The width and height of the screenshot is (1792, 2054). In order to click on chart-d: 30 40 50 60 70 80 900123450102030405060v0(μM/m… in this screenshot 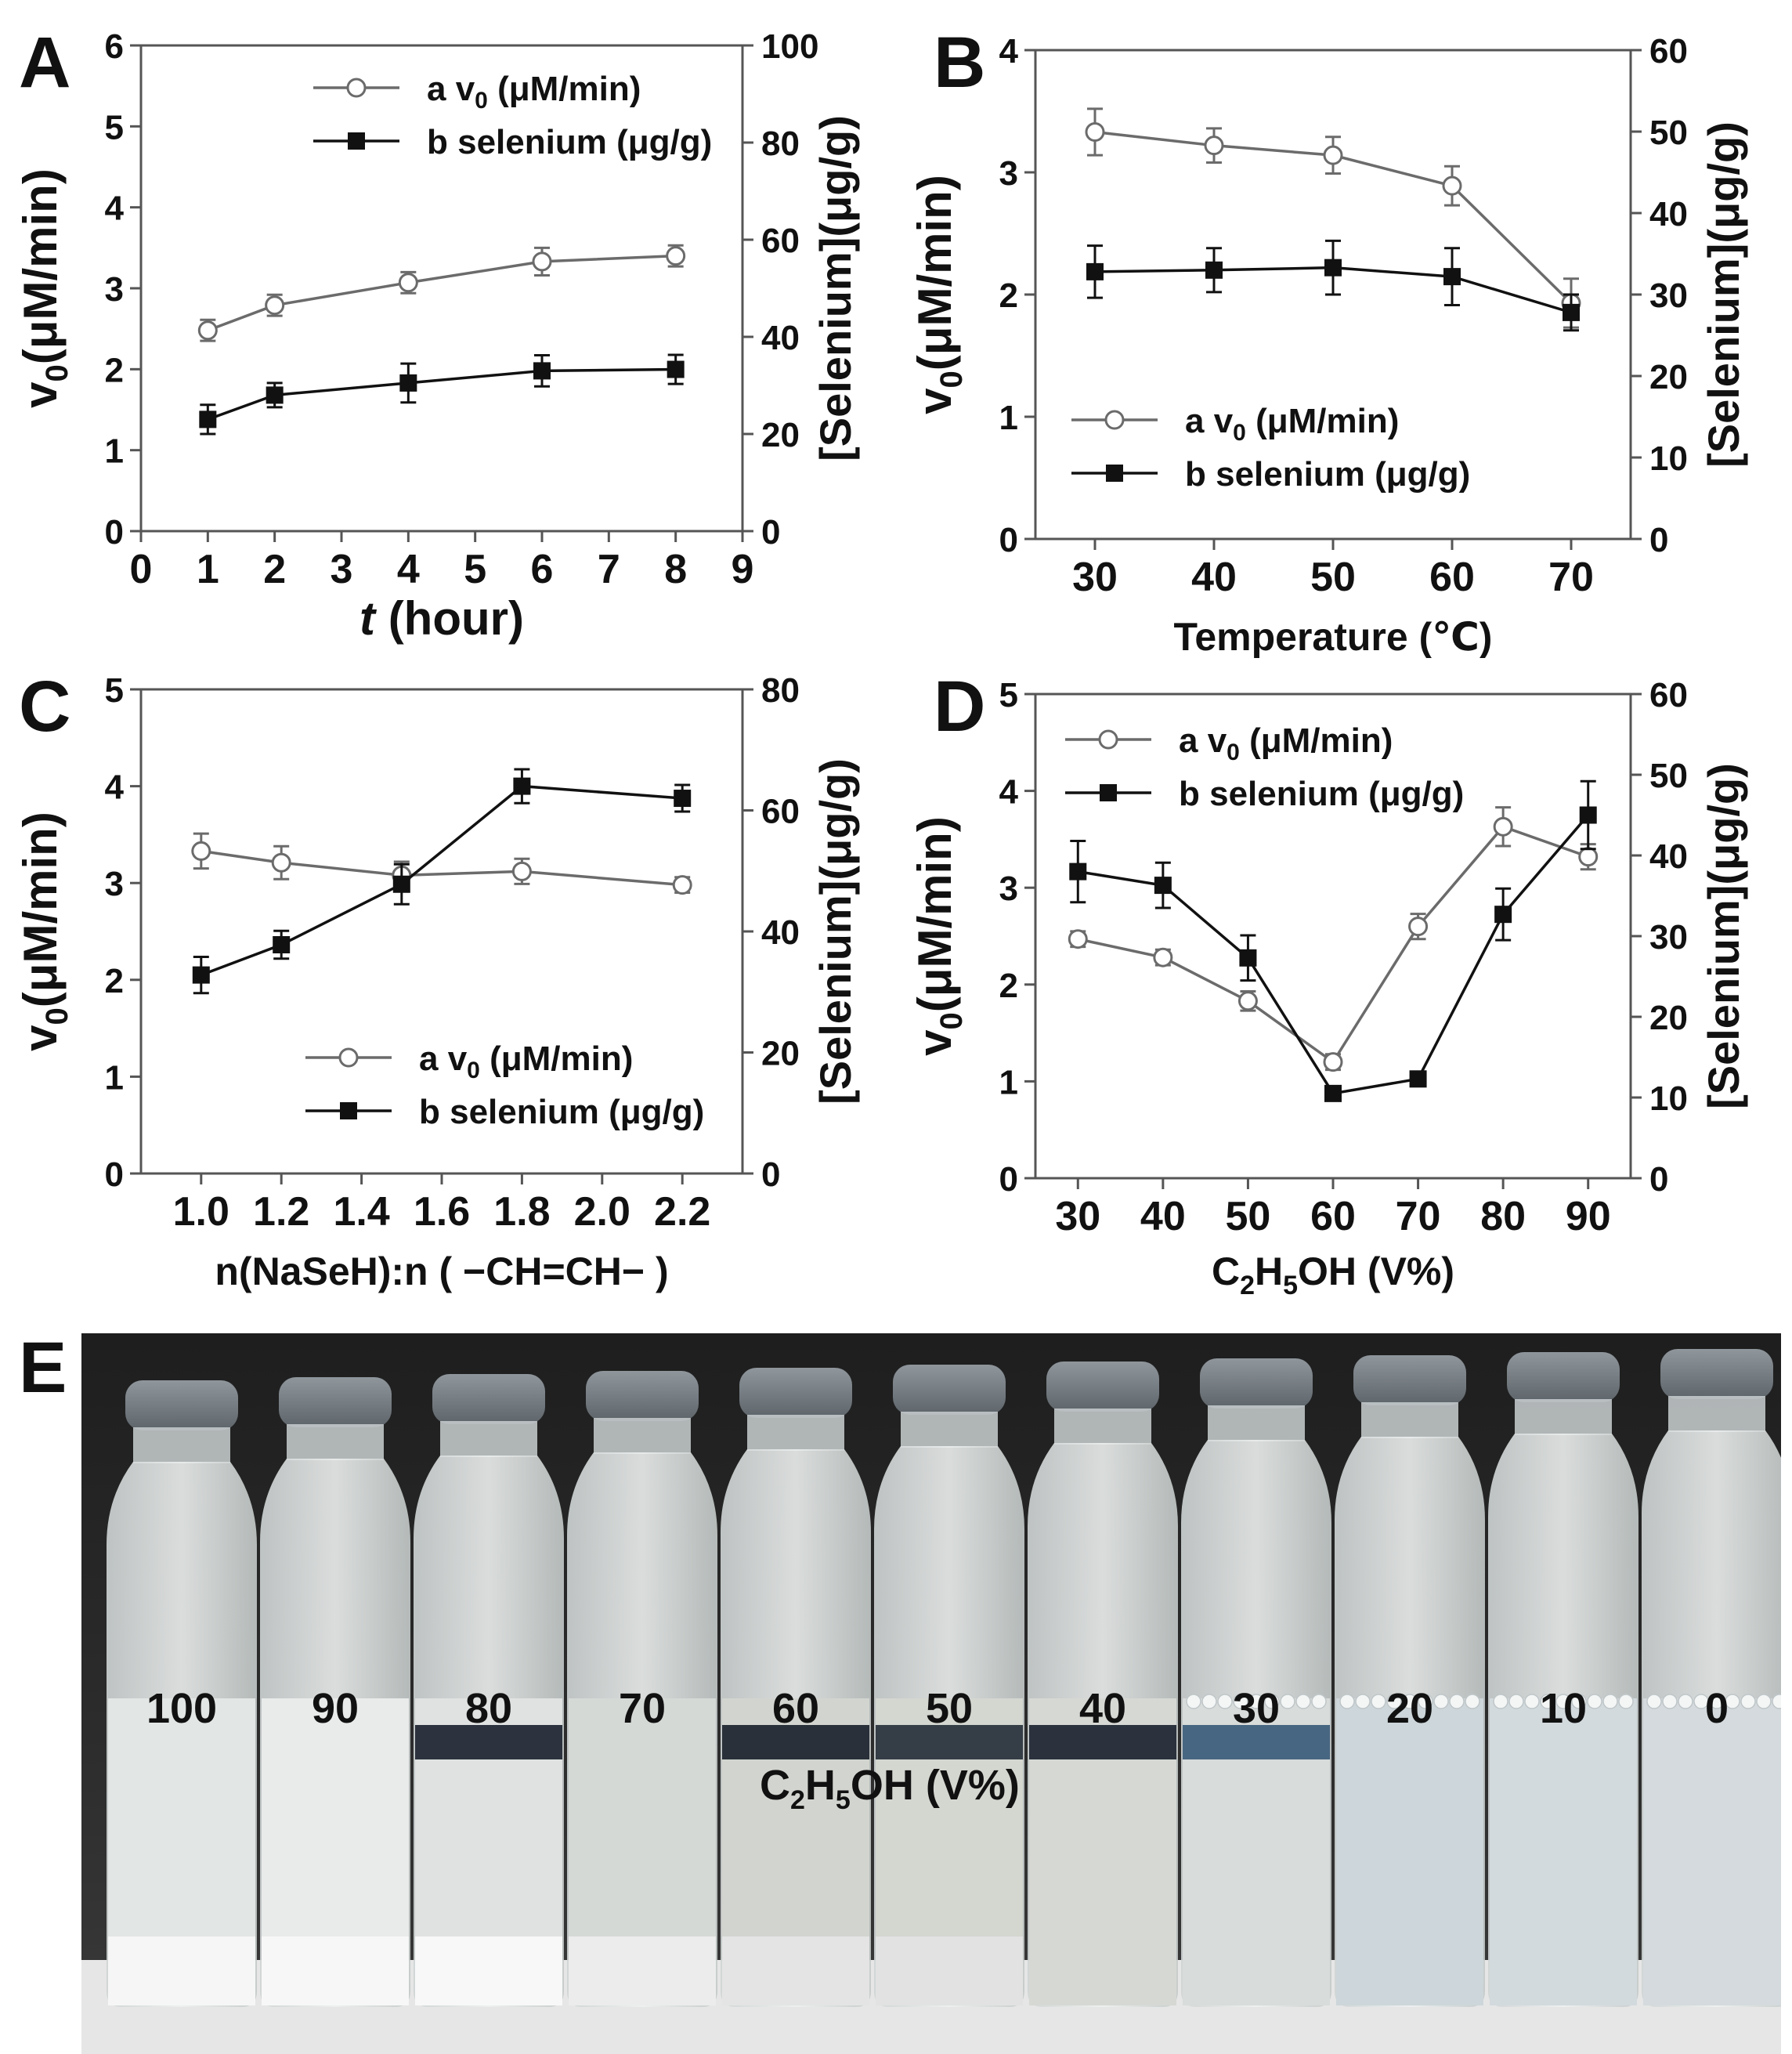, I will do `click(1328, 988)`.